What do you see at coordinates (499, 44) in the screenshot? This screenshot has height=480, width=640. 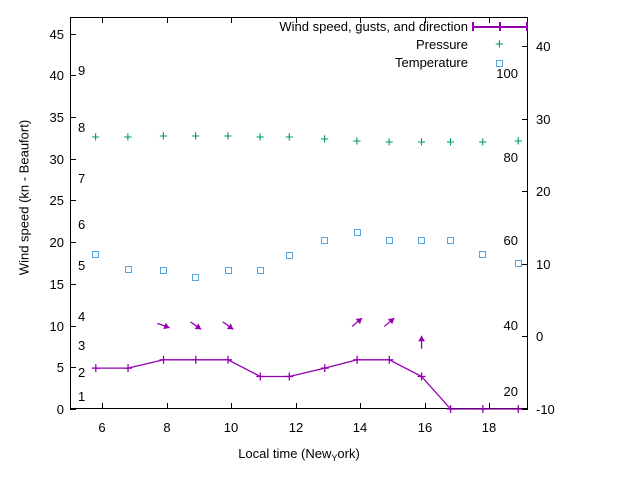 I see `legend-marker-pressure-plus: +` at bounding box center [499, 44].